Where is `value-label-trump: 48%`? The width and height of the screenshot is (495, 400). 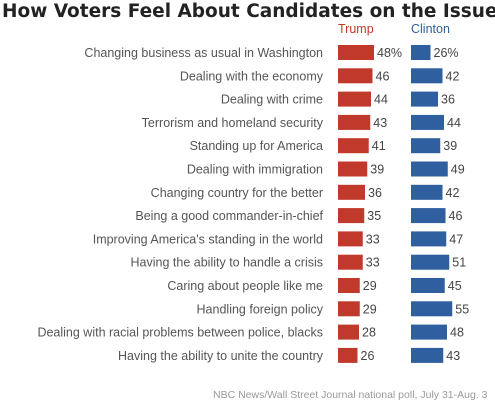
value-label-trump: 48% is located at coordinates (389, 53).